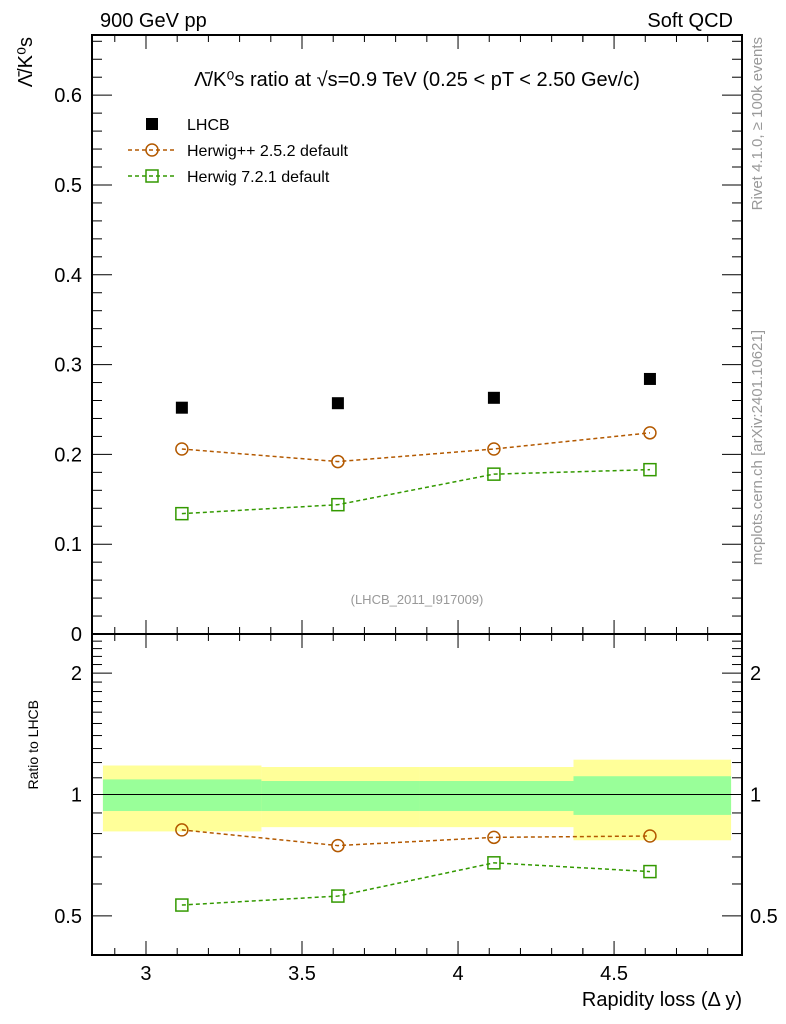 This screenshot has height=1024, width=786. I want to click on x-tick-label: 3, so click(145, 974).